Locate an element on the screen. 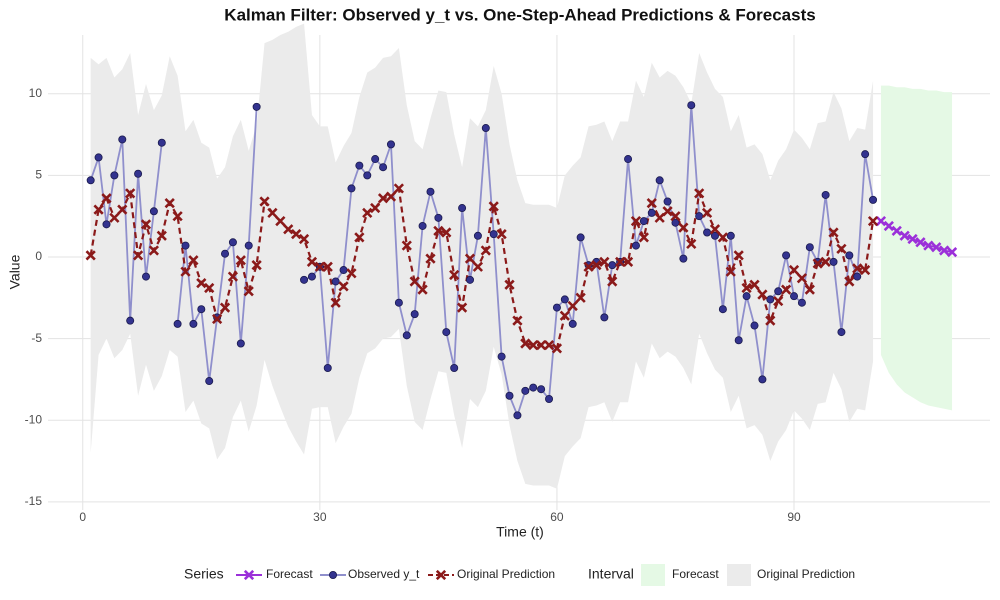  x-tick-label: 30 is located at coordinates (320, 517).